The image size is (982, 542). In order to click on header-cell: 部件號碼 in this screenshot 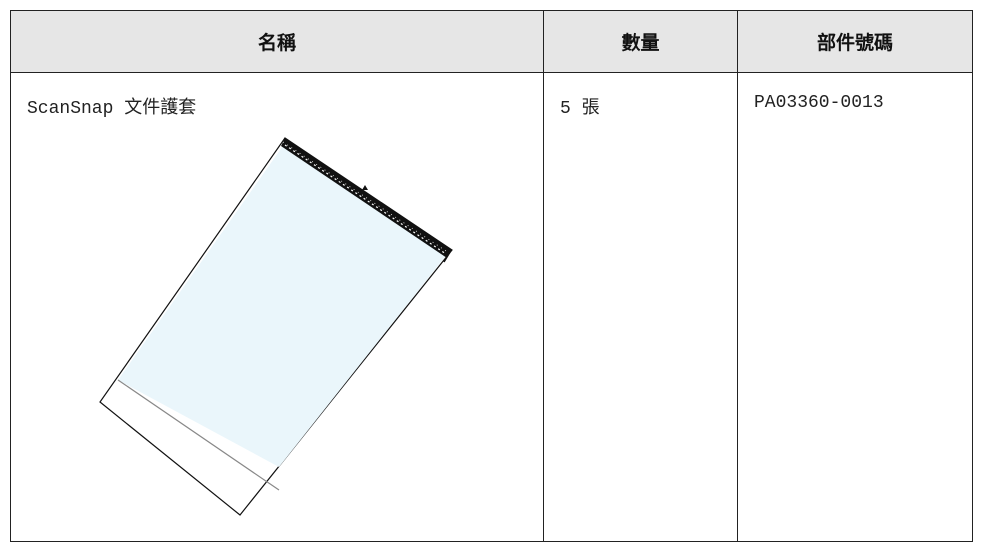, I will do `click(855, 41)`.